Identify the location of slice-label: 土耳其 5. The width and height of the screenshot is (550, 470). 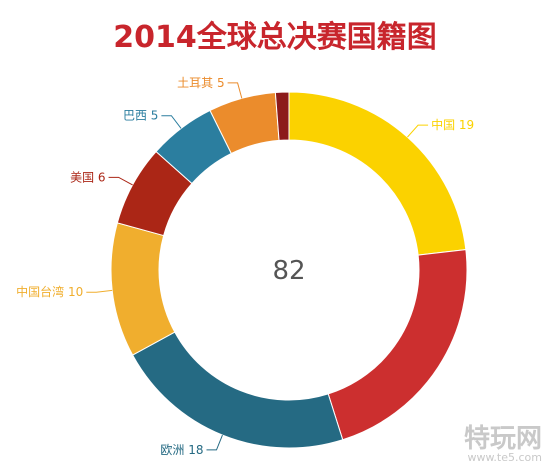
(200, 83).